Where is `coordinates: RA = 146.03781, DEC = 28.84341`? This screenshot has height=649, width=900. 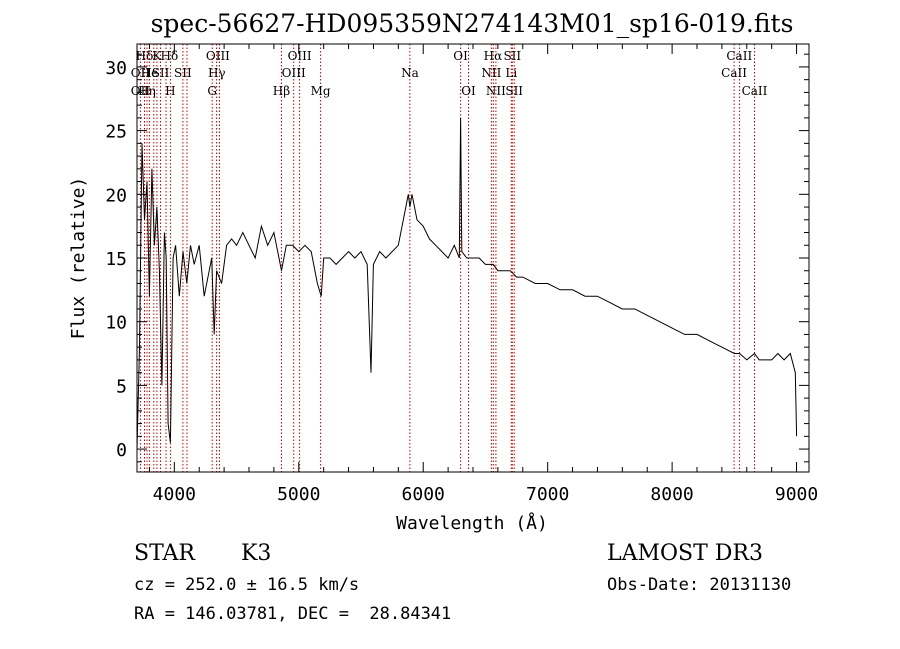 coordinates: RA = 146.03781, DEC = 28.84341 is located at coordinates (292, 614).